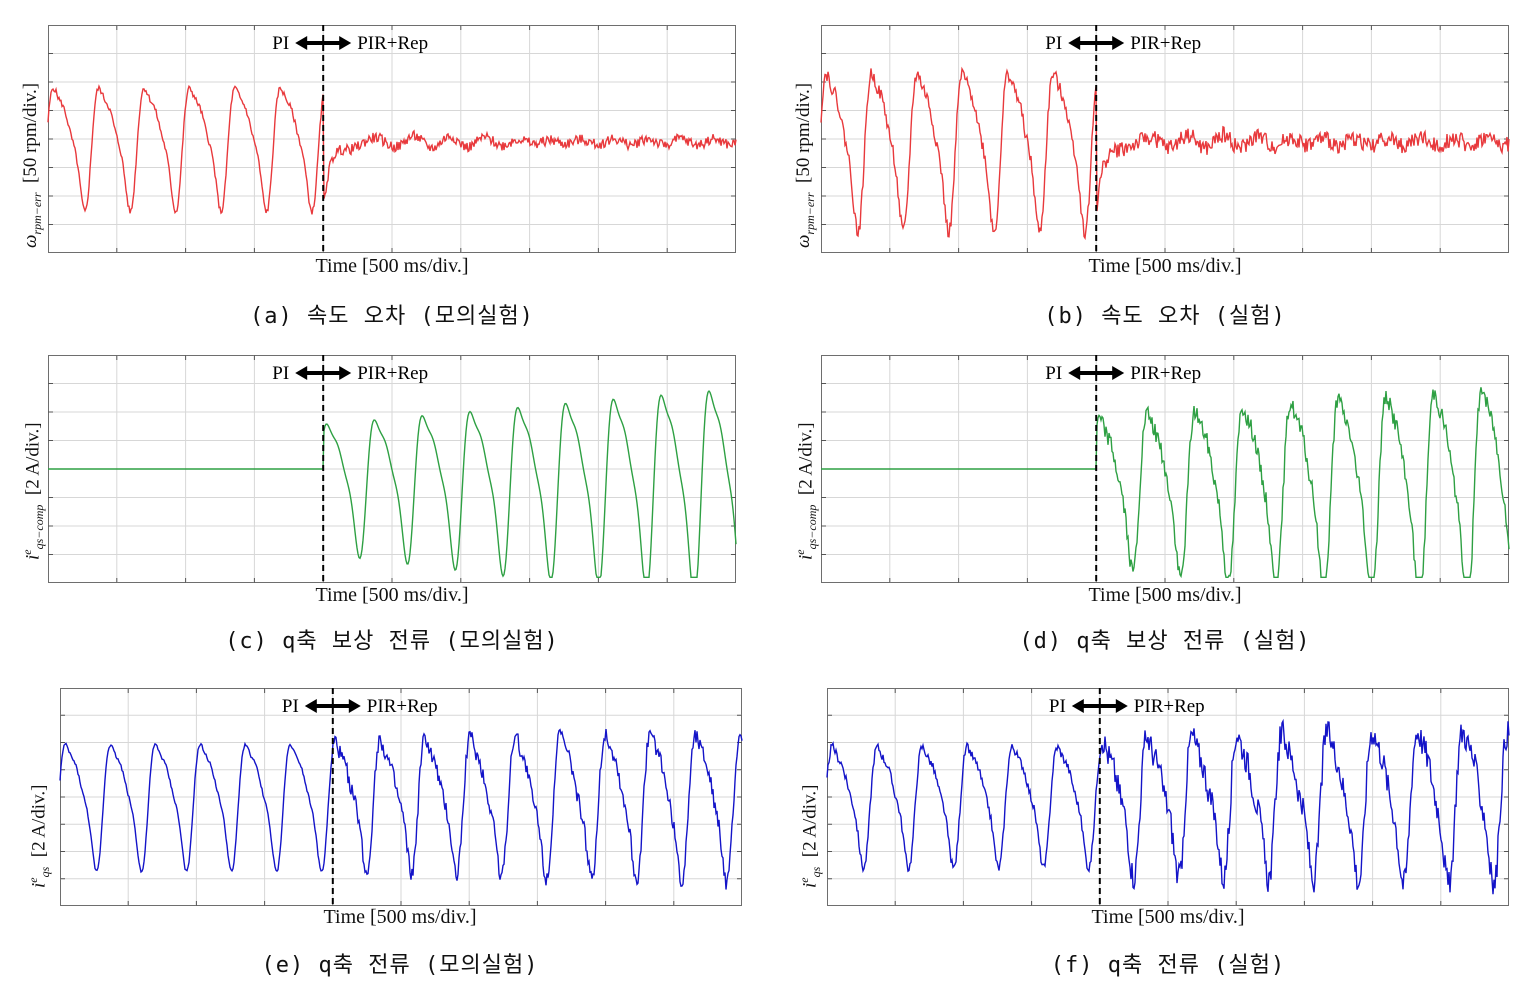  I want to click on plot-speed-error-sim: PI PIR+Rep, so click(392, 139).